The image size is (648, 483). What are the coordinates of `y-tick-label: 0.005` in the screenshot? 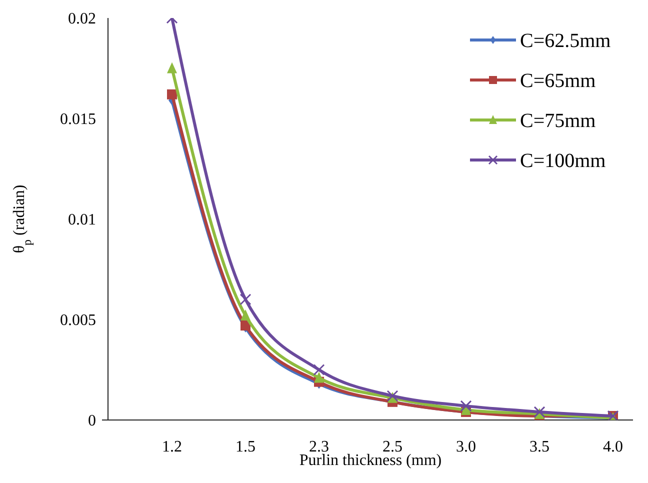 It's located at (78, 321).